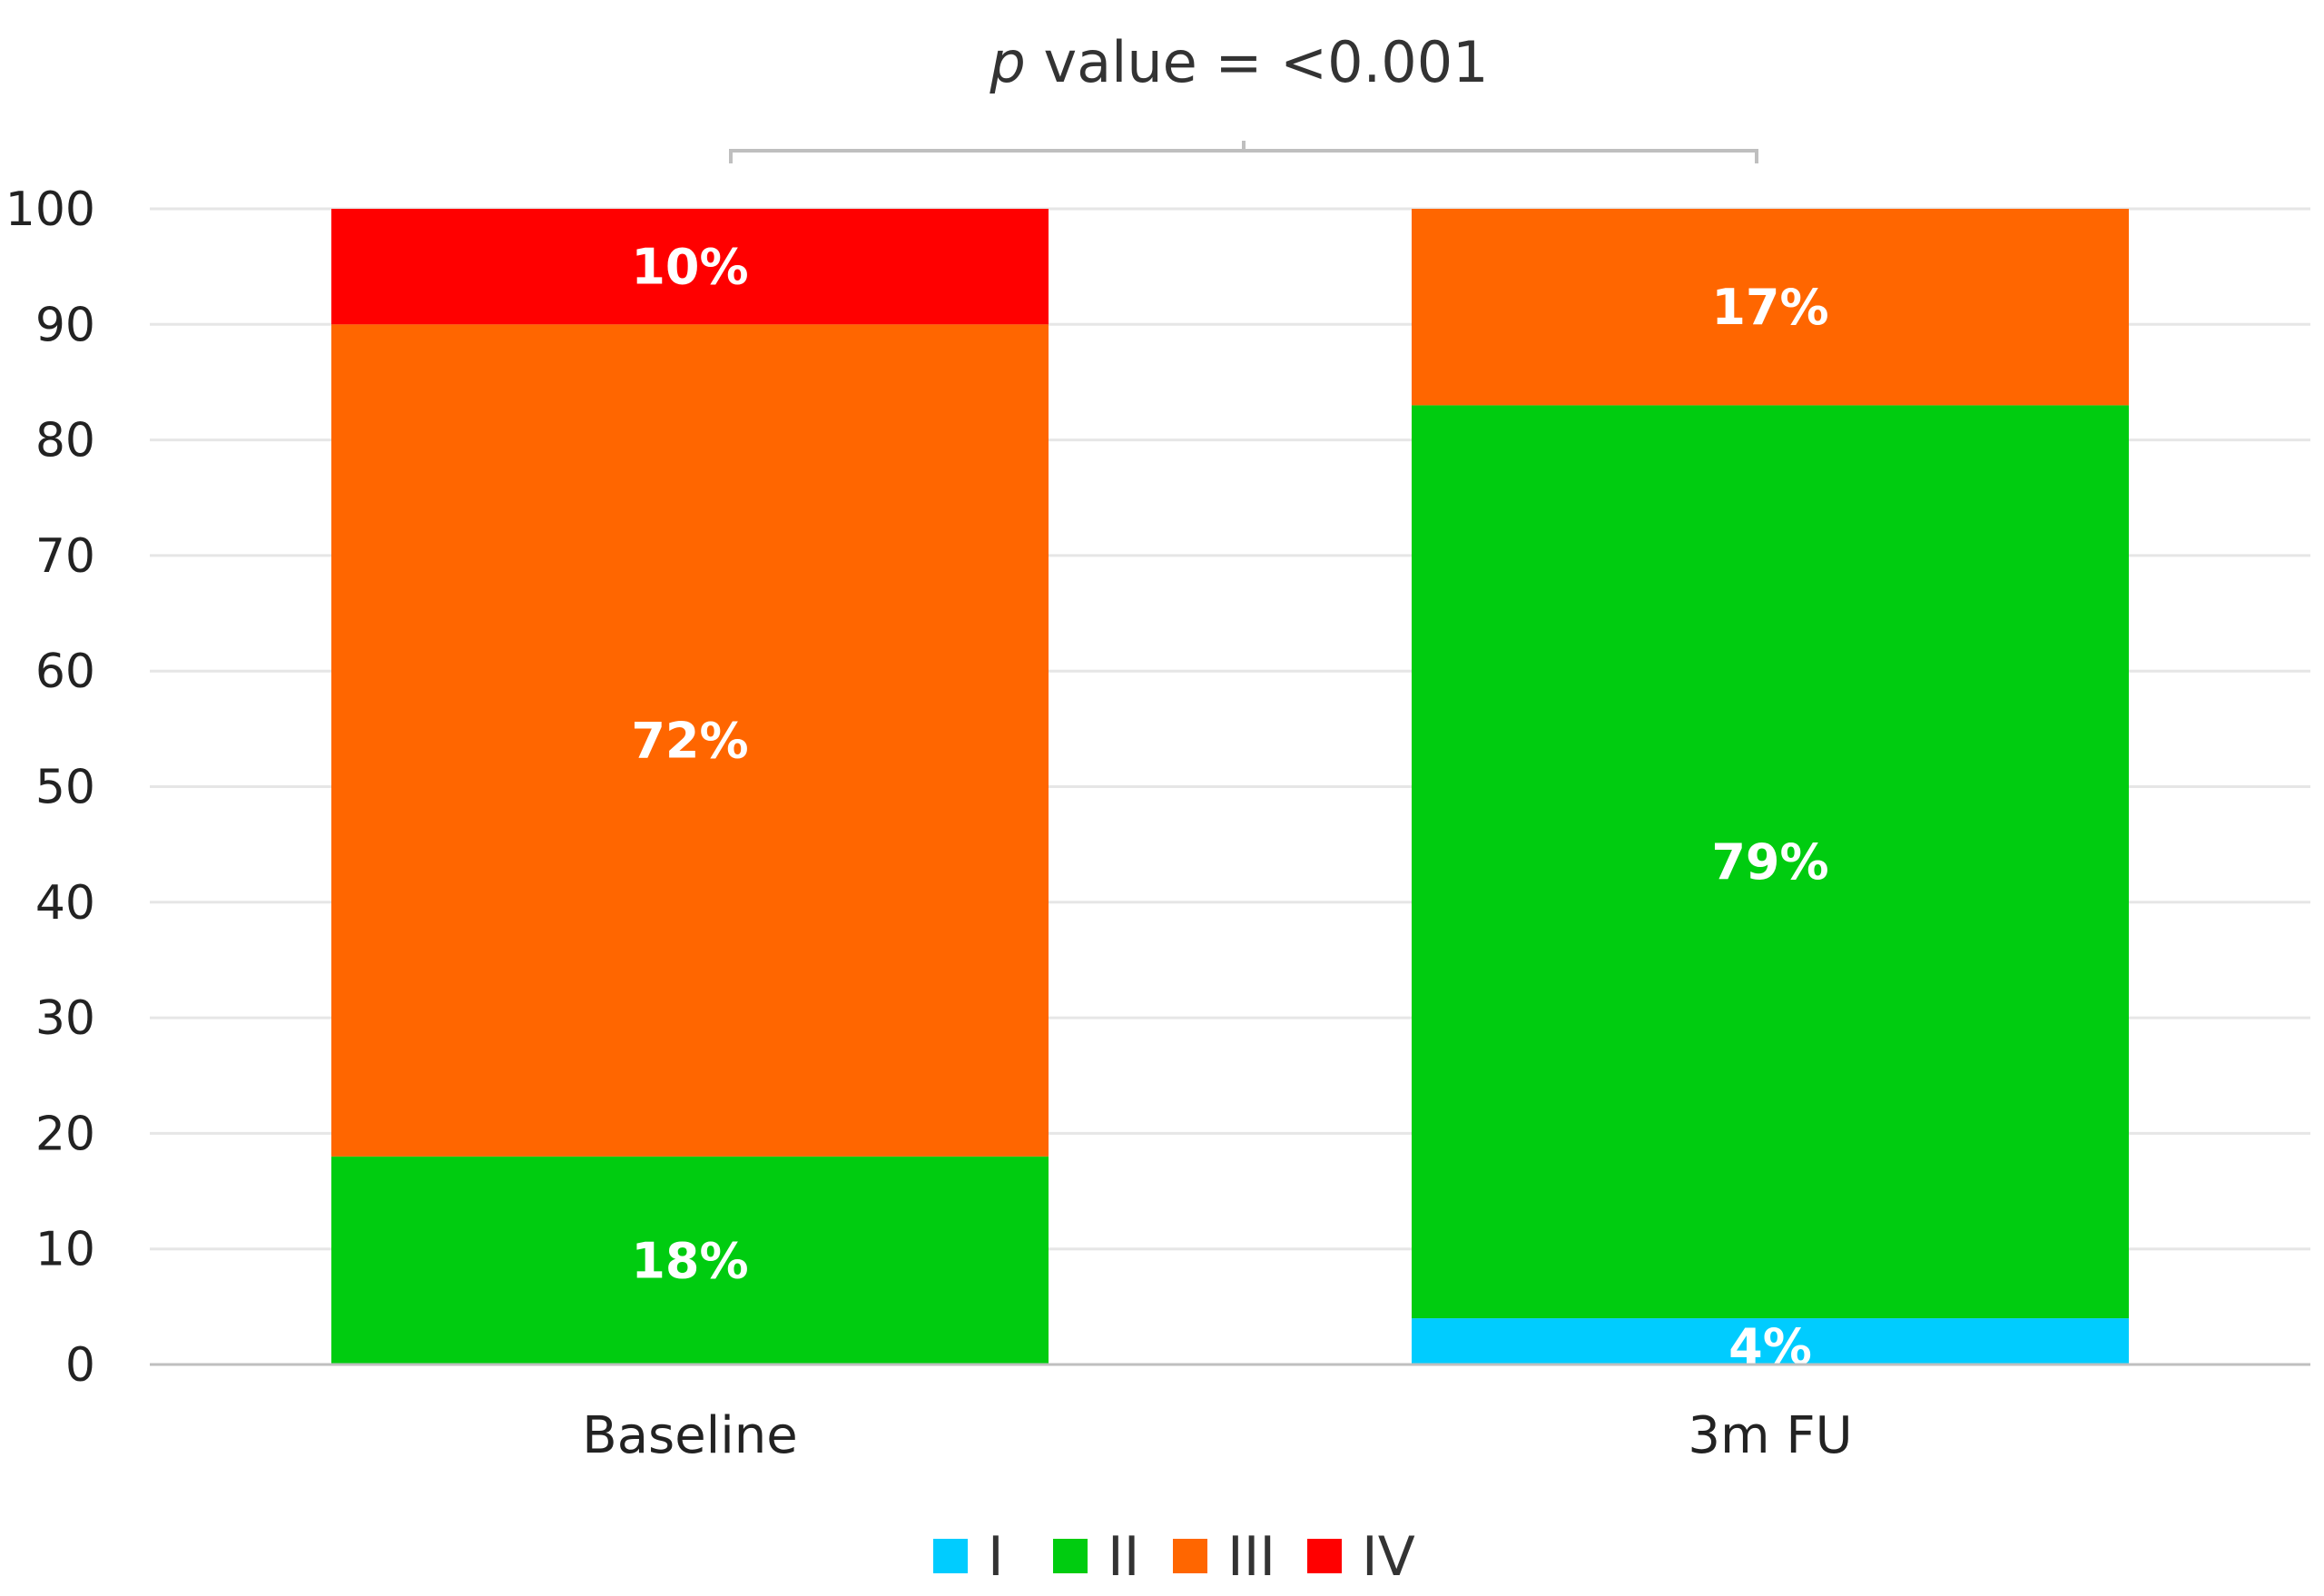 Image resolution: width=2324 pixels, height=1596 pixels. Describe the element at coordinates (65, 1134) in the screenshot. I see `y-tick-label: 20` at that location.